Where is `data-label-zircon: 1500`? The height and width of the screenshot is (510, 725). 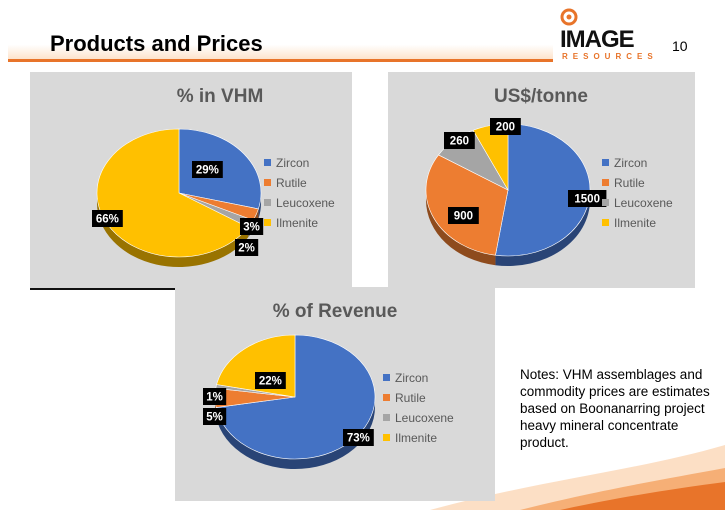 data-label-zircon: 1500 is located at coordinates (587, 200).